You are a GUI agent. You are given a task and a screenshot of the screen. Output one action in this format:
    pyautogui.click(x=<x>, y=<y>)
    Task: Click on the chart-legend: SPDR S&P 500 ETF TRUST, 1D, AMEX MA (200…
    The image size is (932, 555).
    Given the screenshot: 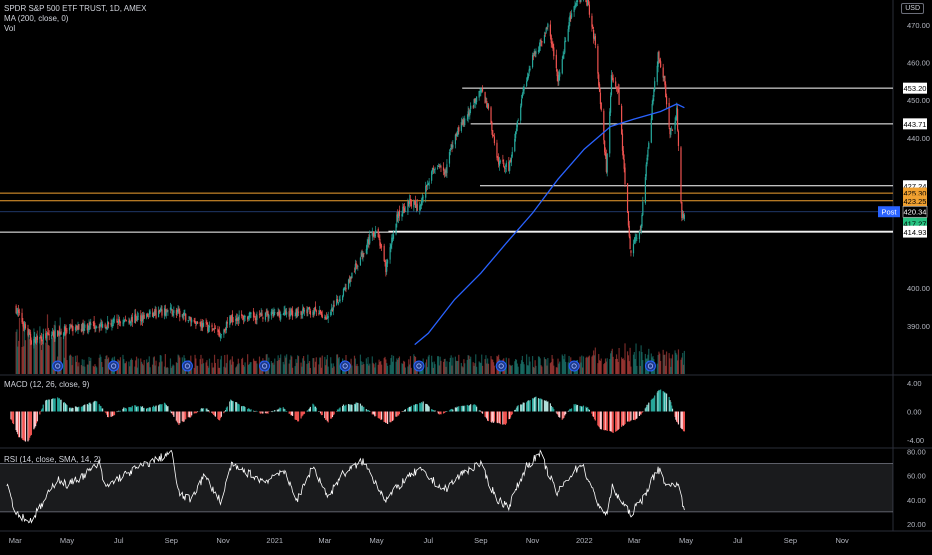 What is the action you would take?
    pyautogui.click(x=75, y=19)
    